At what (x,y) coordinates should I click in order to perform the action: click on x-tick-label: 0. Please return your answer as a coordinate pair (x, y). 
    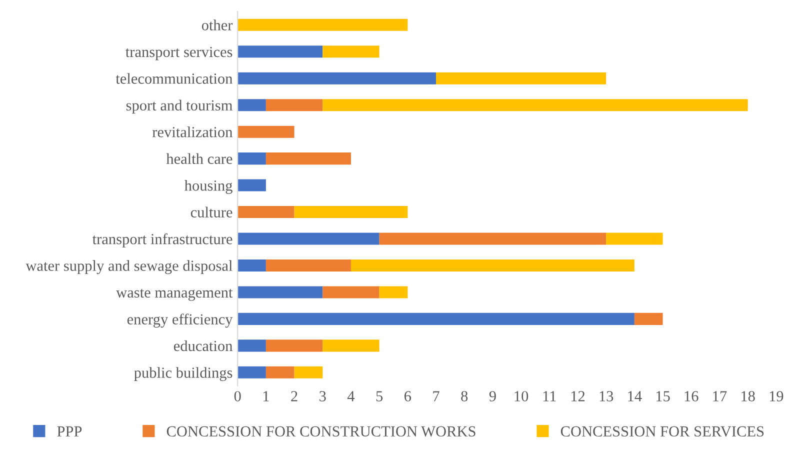
    Looking at the image, I should click on (237, 396).